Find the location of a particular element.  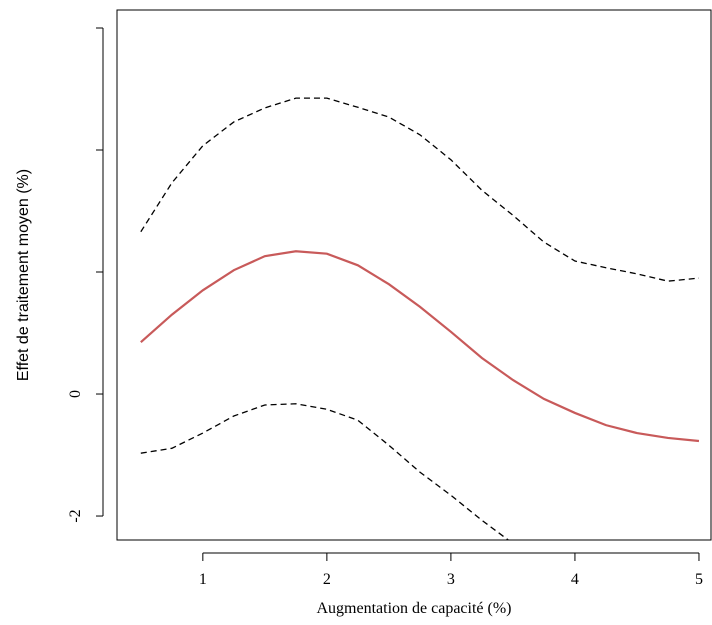

series-line is located at coordinates (325, 471).